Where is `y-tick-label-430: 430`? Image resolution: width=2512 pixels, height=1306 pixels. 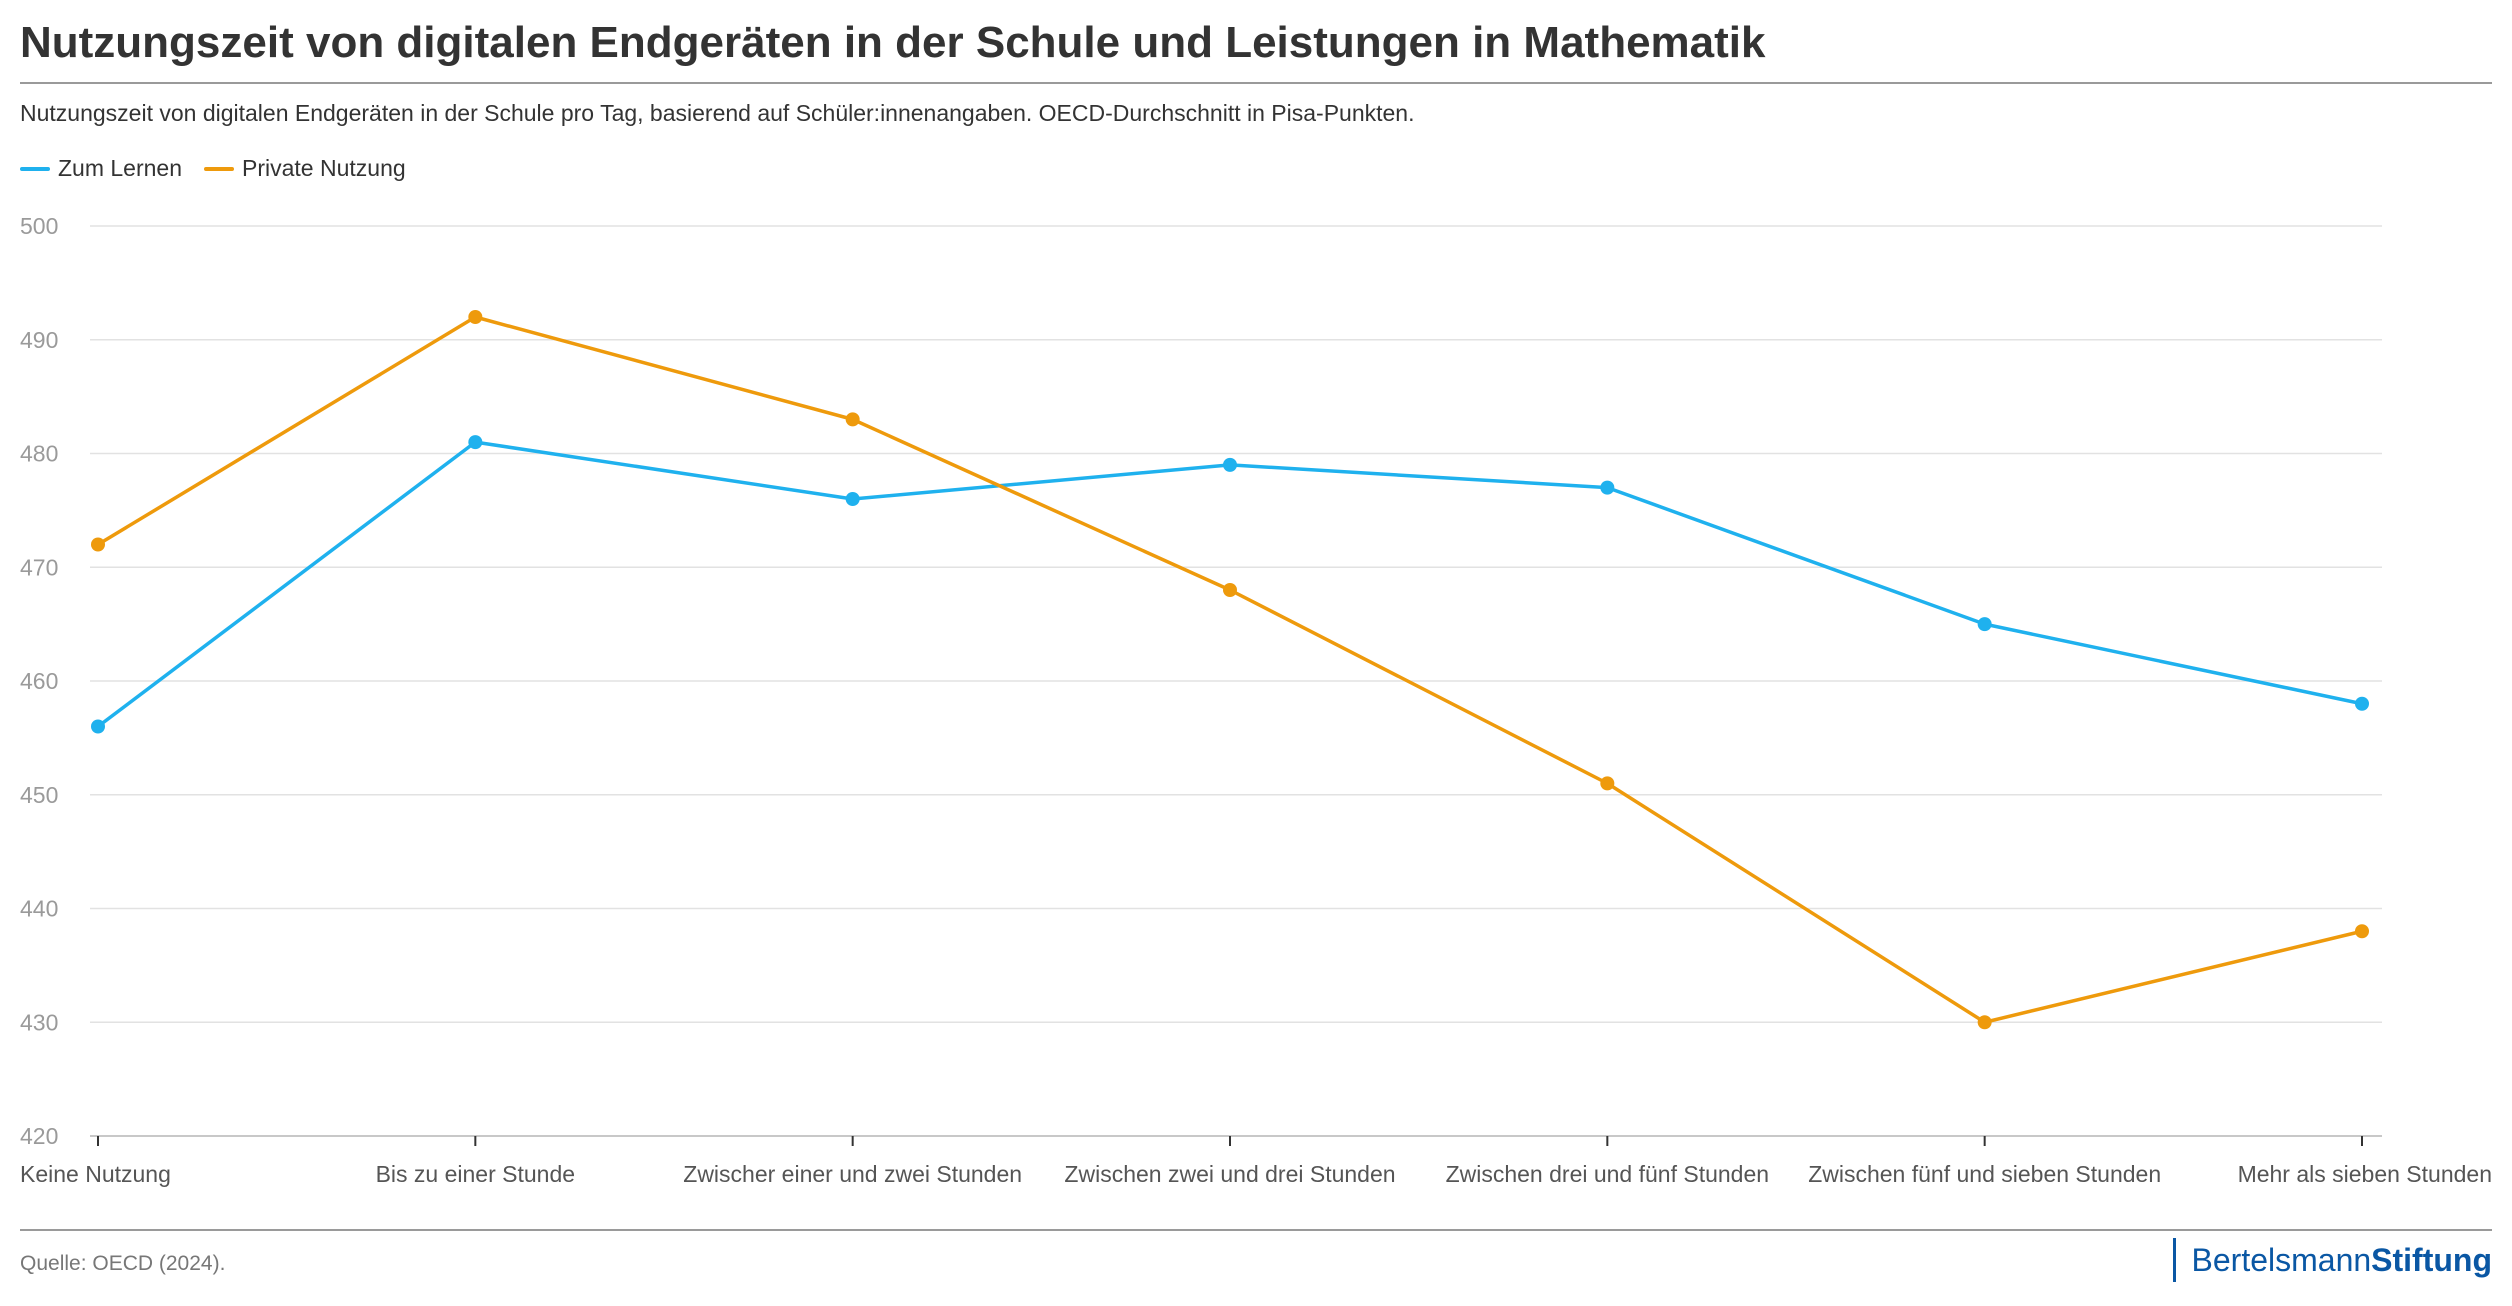 y-tick-label-430: 430 is located at coordinates (39, 1022).